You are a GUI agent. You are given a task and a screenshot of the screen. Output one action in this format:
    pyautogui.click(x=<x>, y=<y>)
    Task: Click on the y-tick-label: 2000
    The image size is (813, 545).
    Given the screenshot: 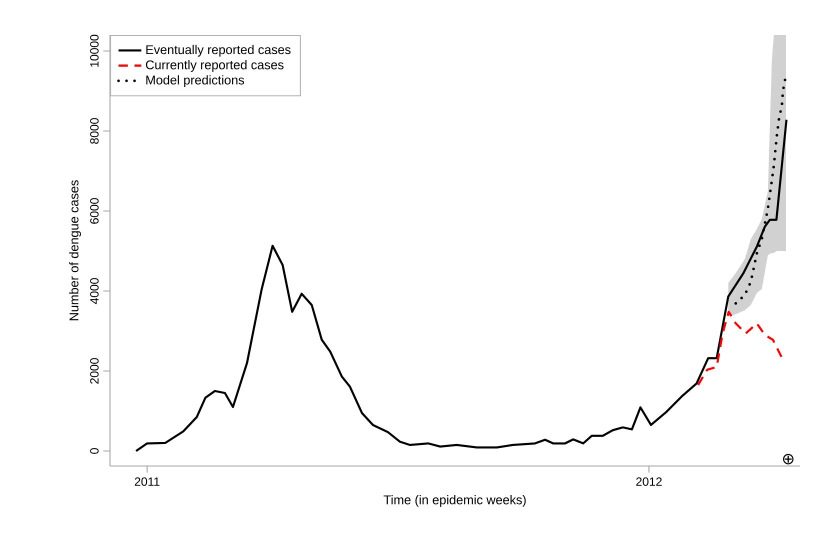 What is the action you would take?
    pyautogui.click(x=94, y=371)
    